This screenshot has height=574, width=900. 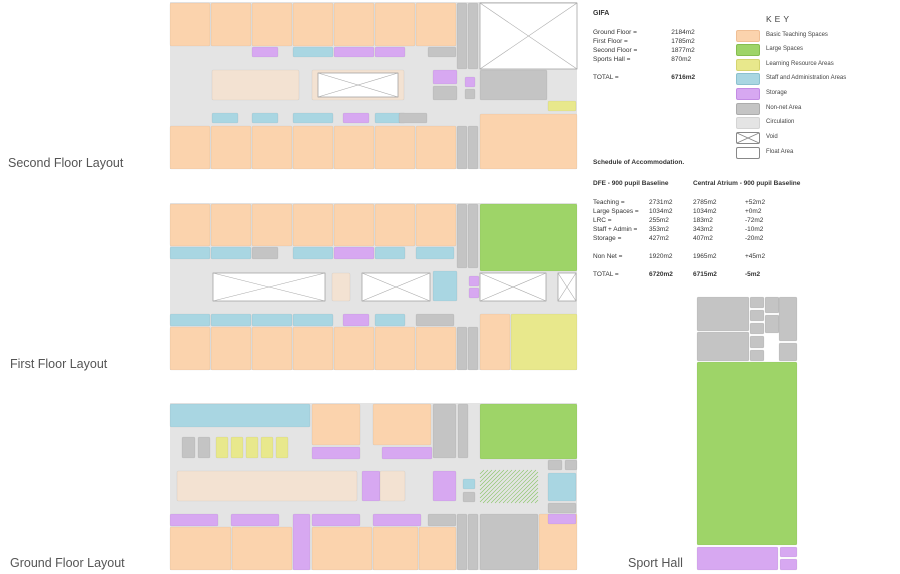 What do you see at coordinates (661, 202) in the screenshot?
I see `row-a: 2731m2` at bounding box center [661, 202].